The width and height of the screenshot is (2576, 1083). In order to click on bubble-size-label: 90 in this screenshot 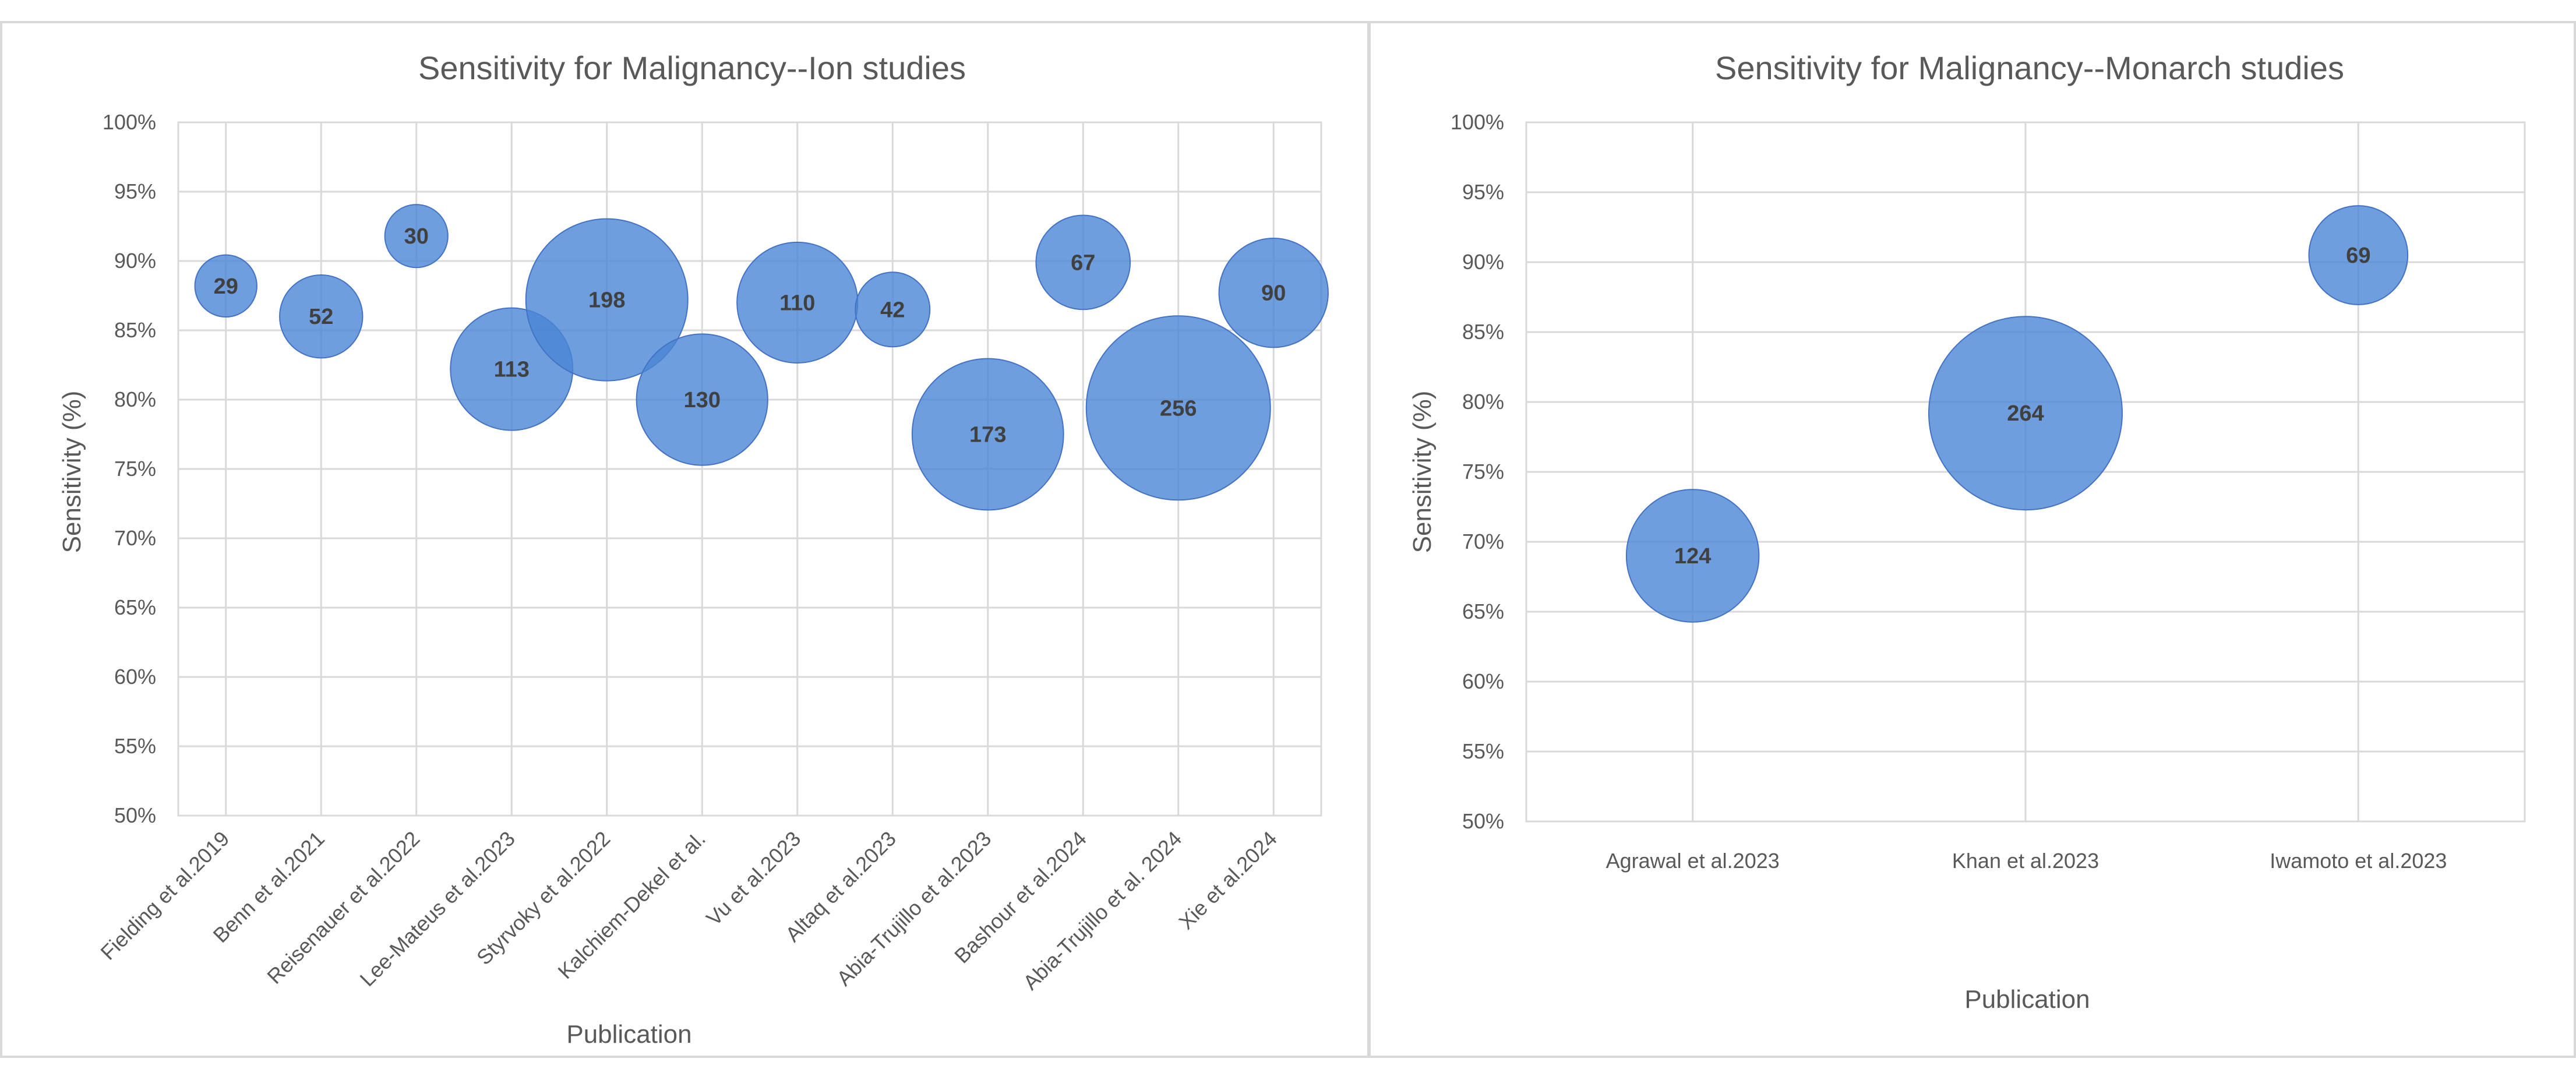, I will do `click(1273, 293)`.